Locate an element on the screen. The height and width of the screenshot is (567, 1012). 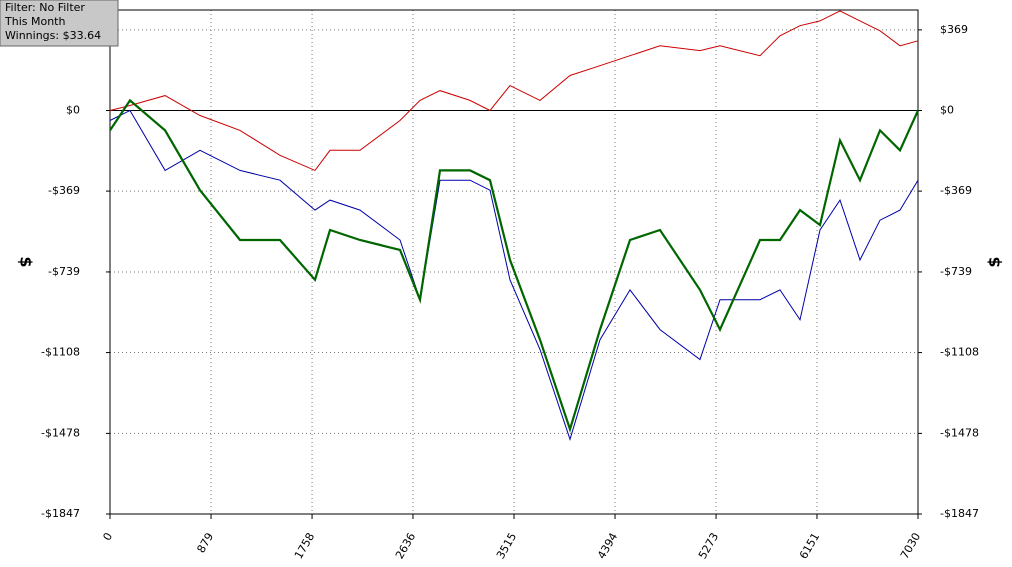
info-box-bg is located at coordinates (59, 23).